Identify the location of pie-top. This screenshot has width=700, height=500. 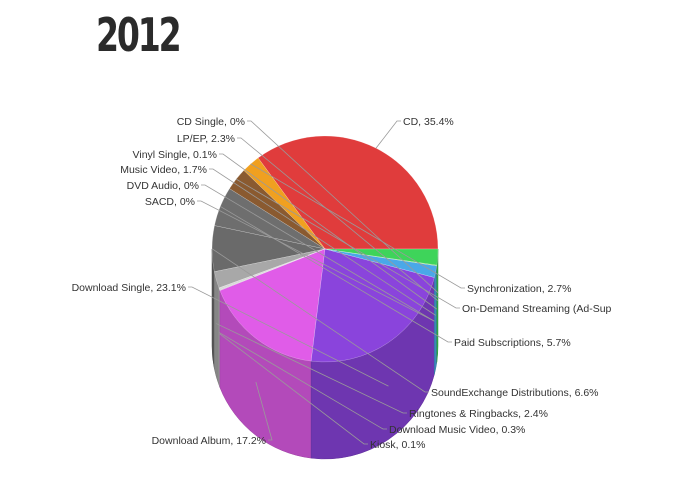
(325, 249).